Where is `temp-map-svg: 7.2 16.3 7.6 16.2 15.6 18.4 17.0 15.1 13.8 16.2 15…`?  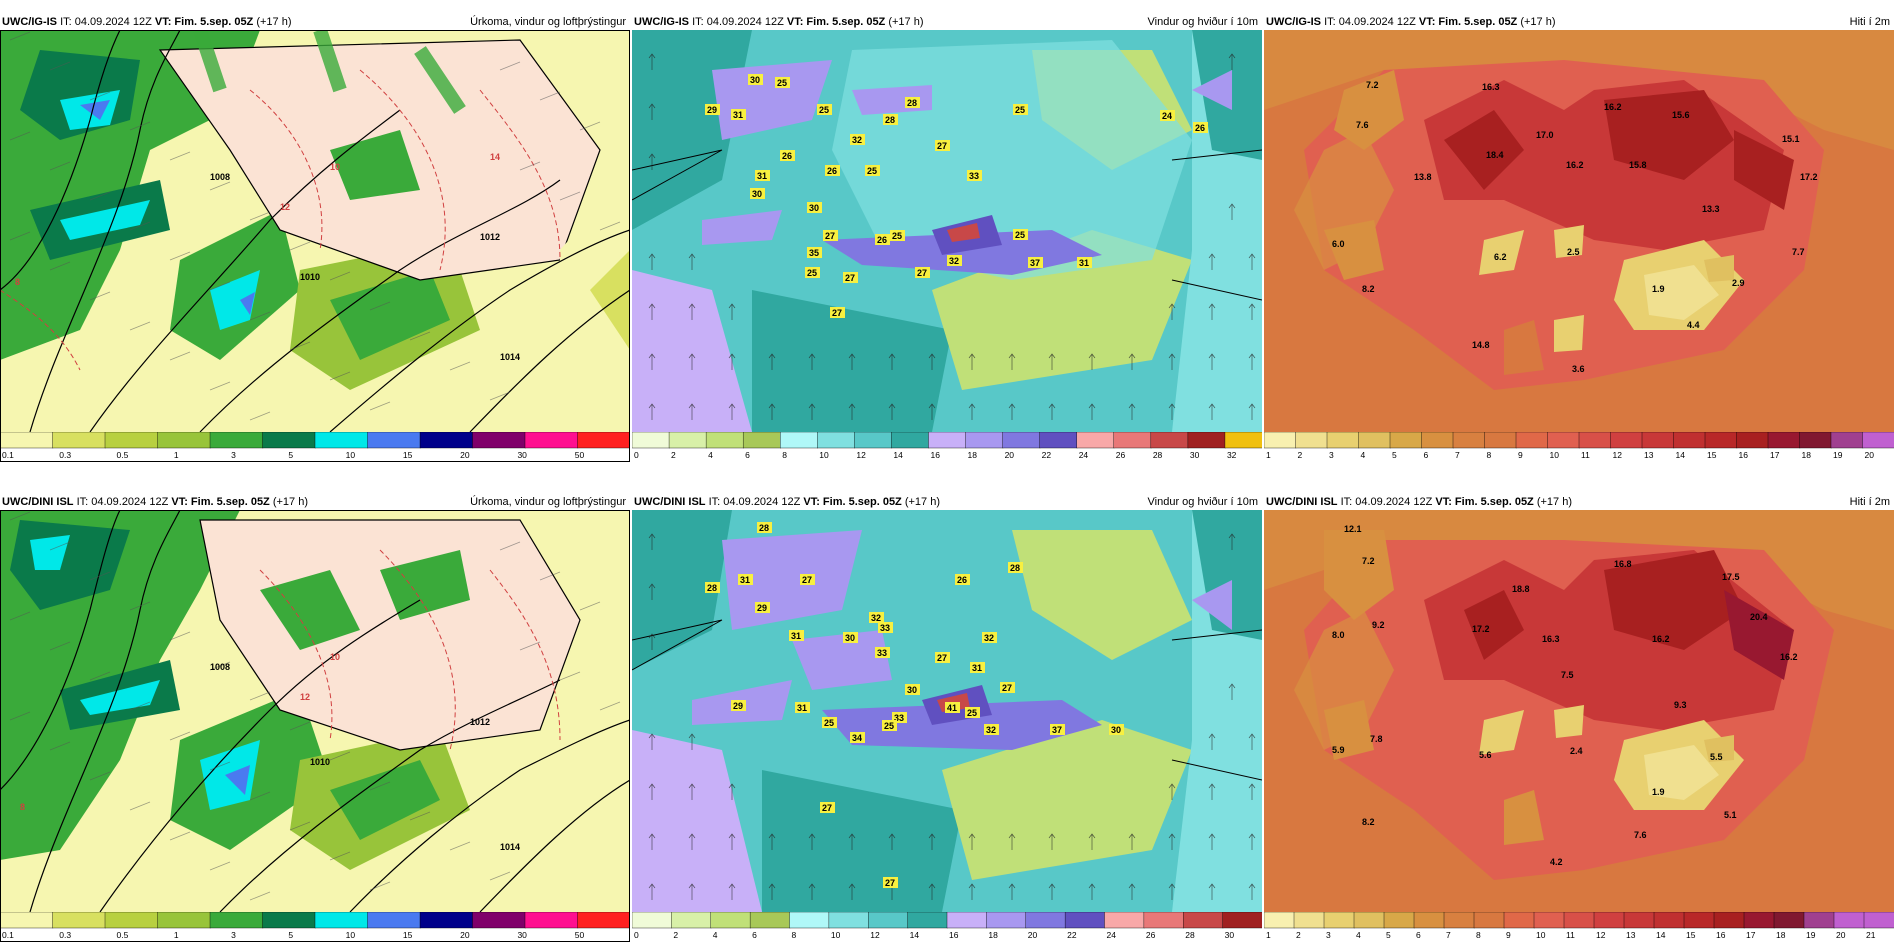
temp-map-svg: 7.2 16.3 7.6 16.2 15.6 18.4 17.0 15.1 13.8 16.2 15… is located at coordinates (1579, 231).